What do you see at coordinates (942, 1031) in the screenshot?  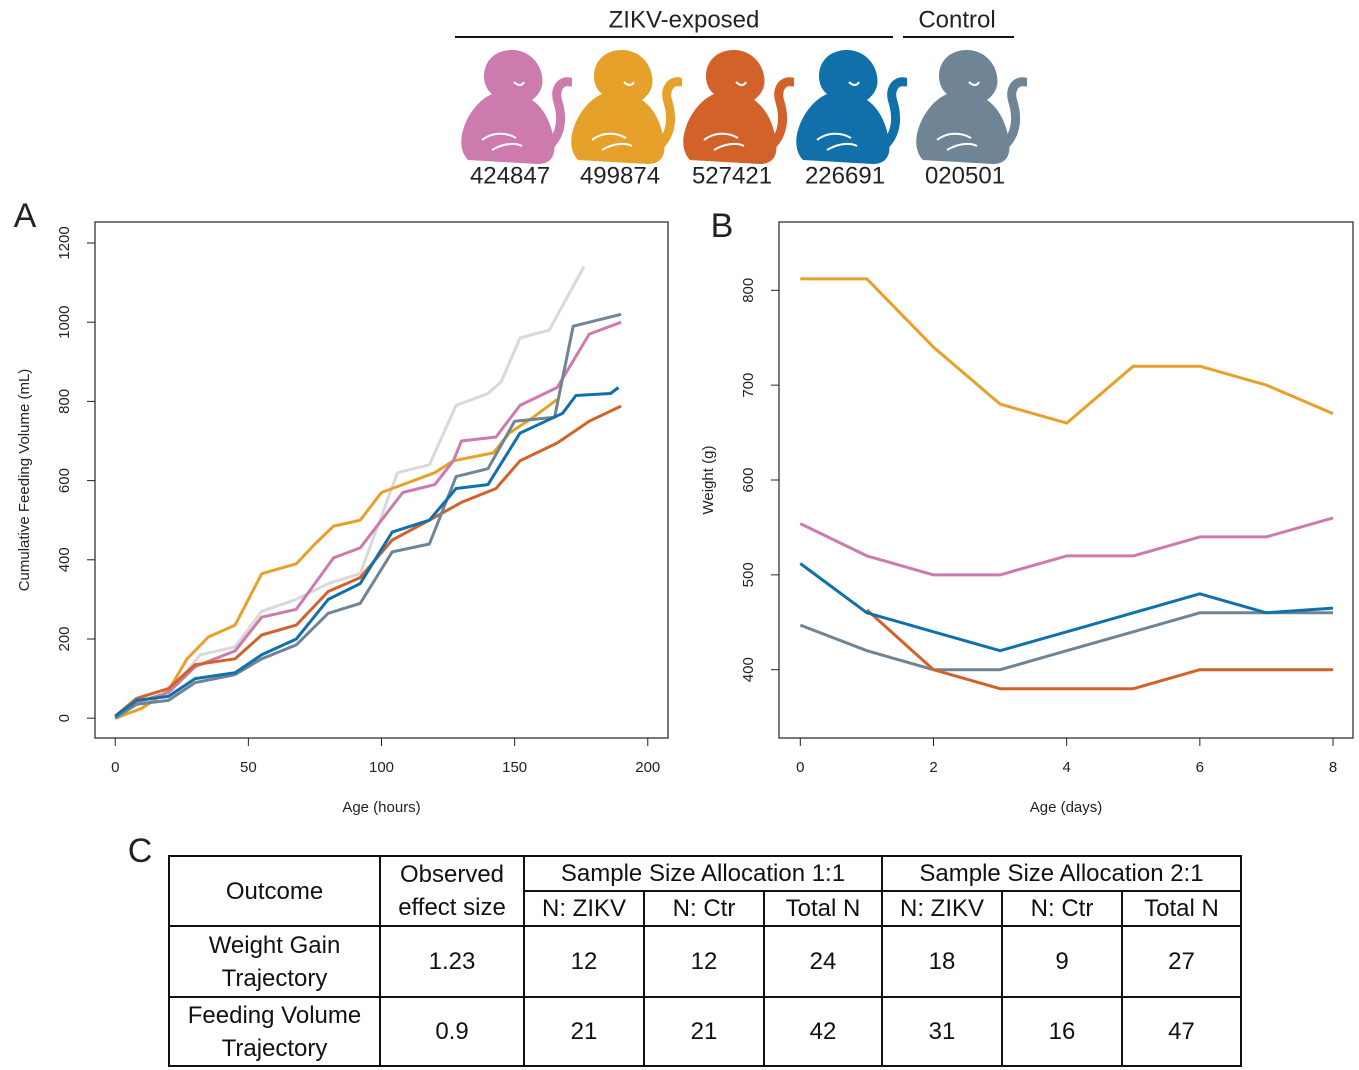 I see `cell: 31` at bounding box center [942, 1031].